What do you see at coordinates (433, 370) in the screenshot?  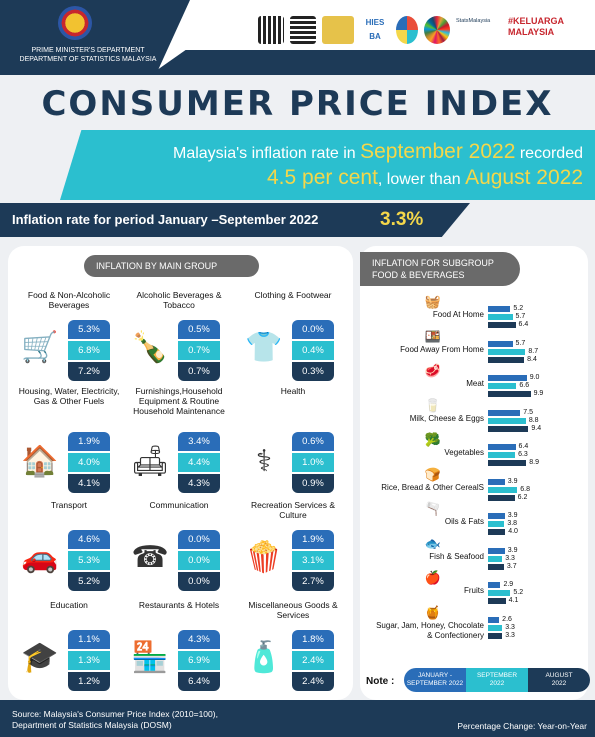 I see `meat-icon: 🥩` at bounding box center [433, 370].